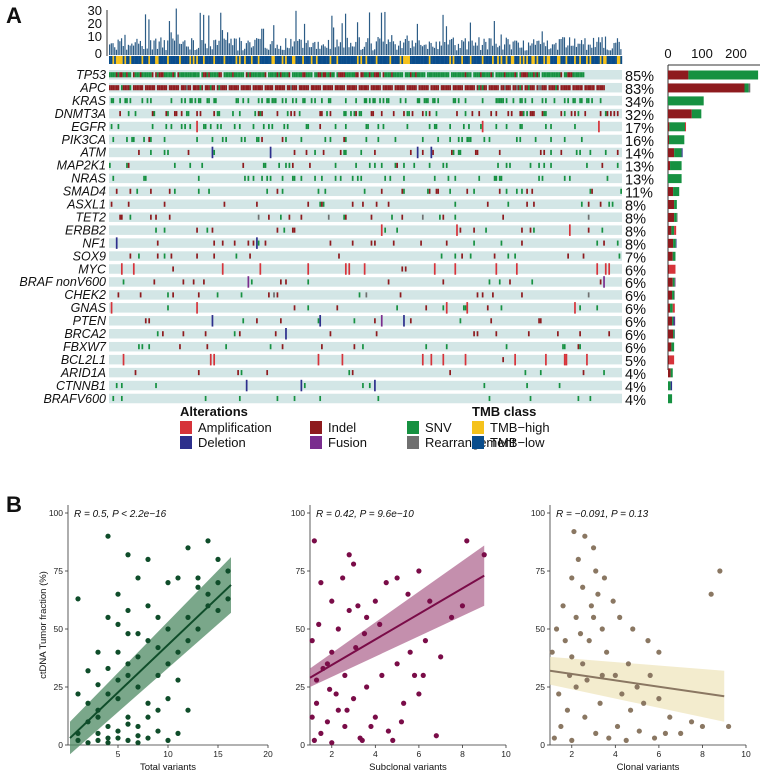  I want to click on count-bar-snv, so click(676, 192).